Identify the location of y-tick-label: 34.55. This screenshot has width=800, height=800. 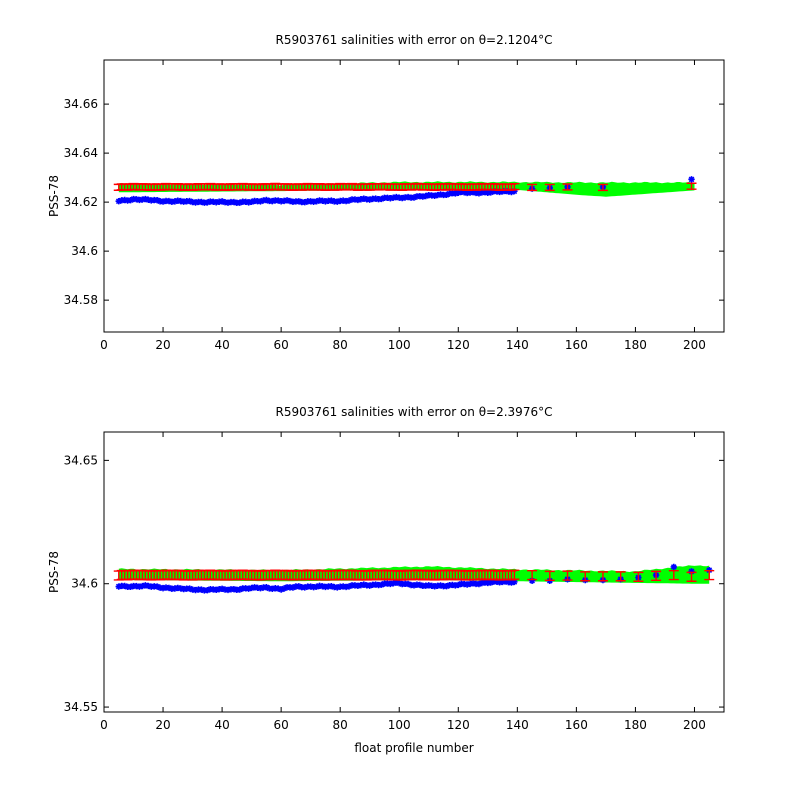
(81, 707).